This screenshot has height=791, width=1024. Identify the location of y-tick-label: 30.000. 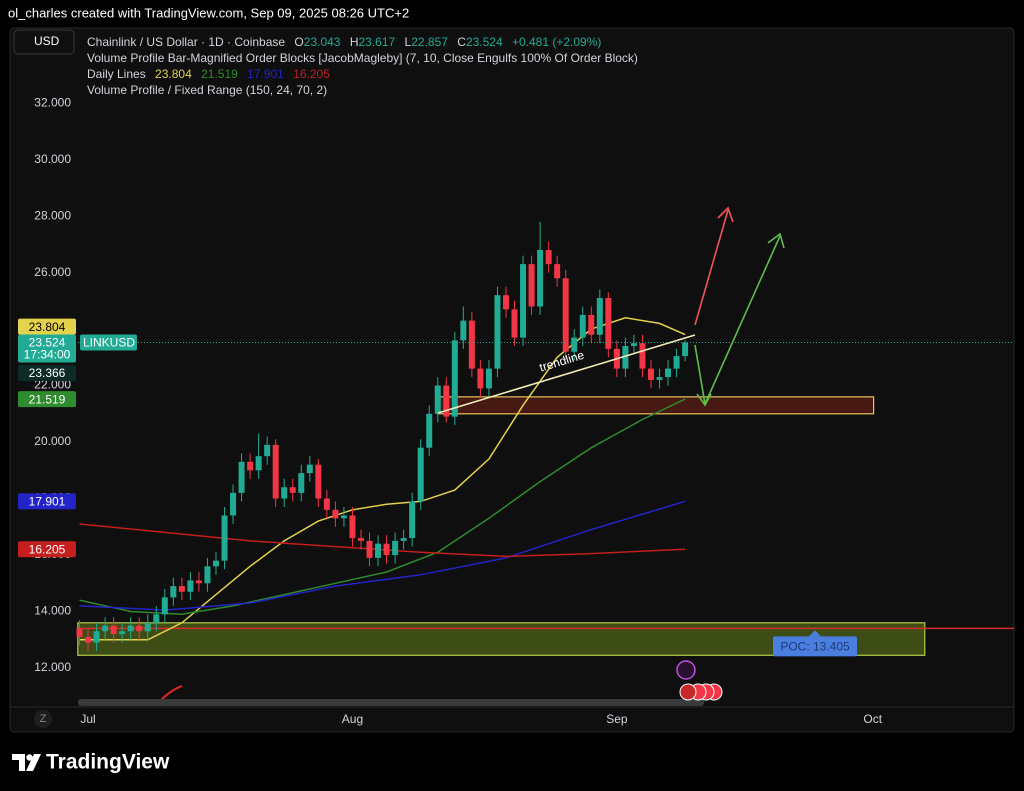
(52, 159).